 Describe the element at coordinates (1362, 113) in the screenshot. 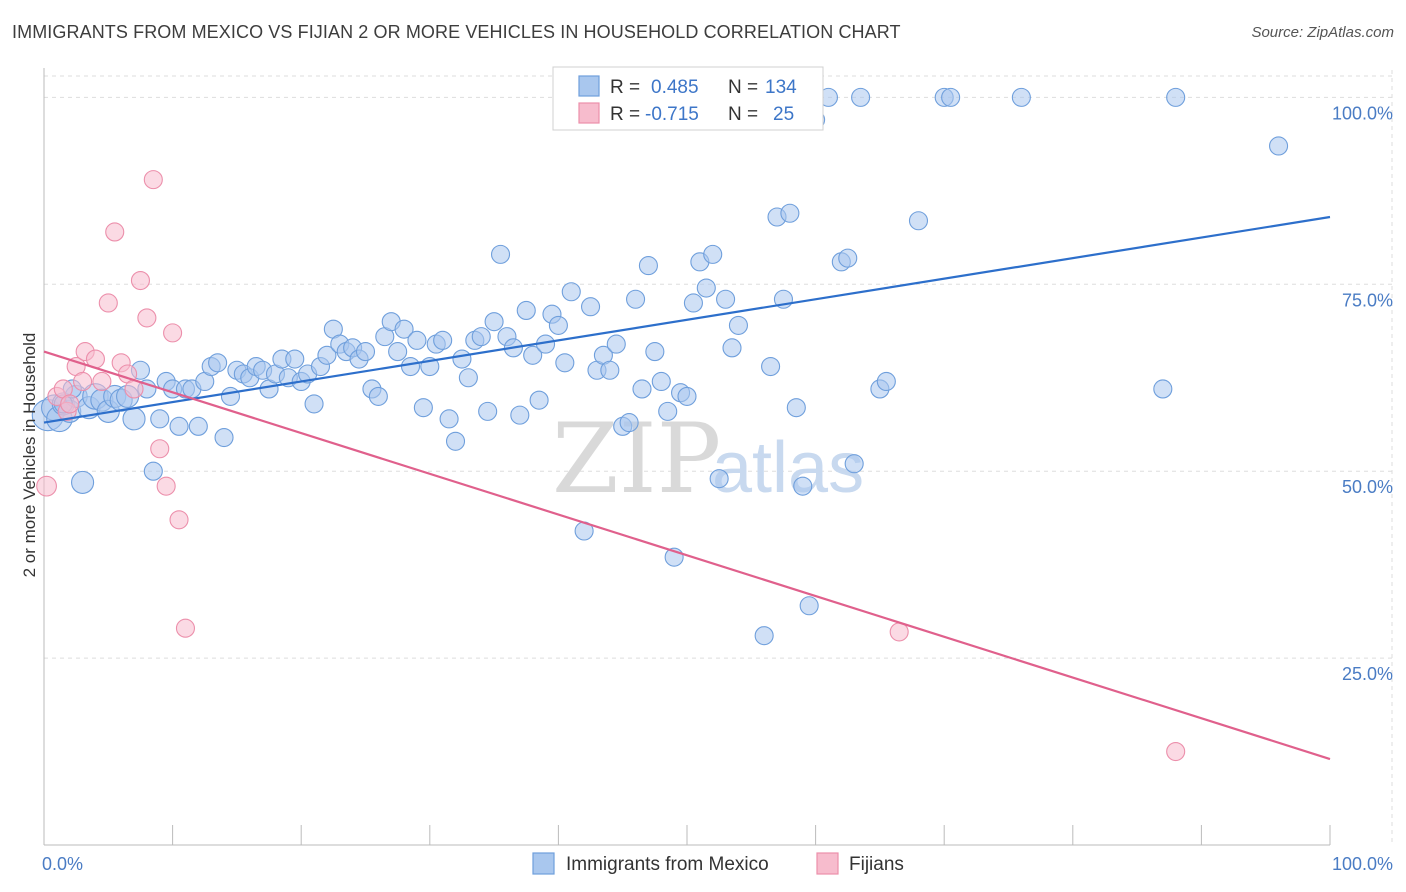

I see `y-tick-label: 100.0%` at that location.